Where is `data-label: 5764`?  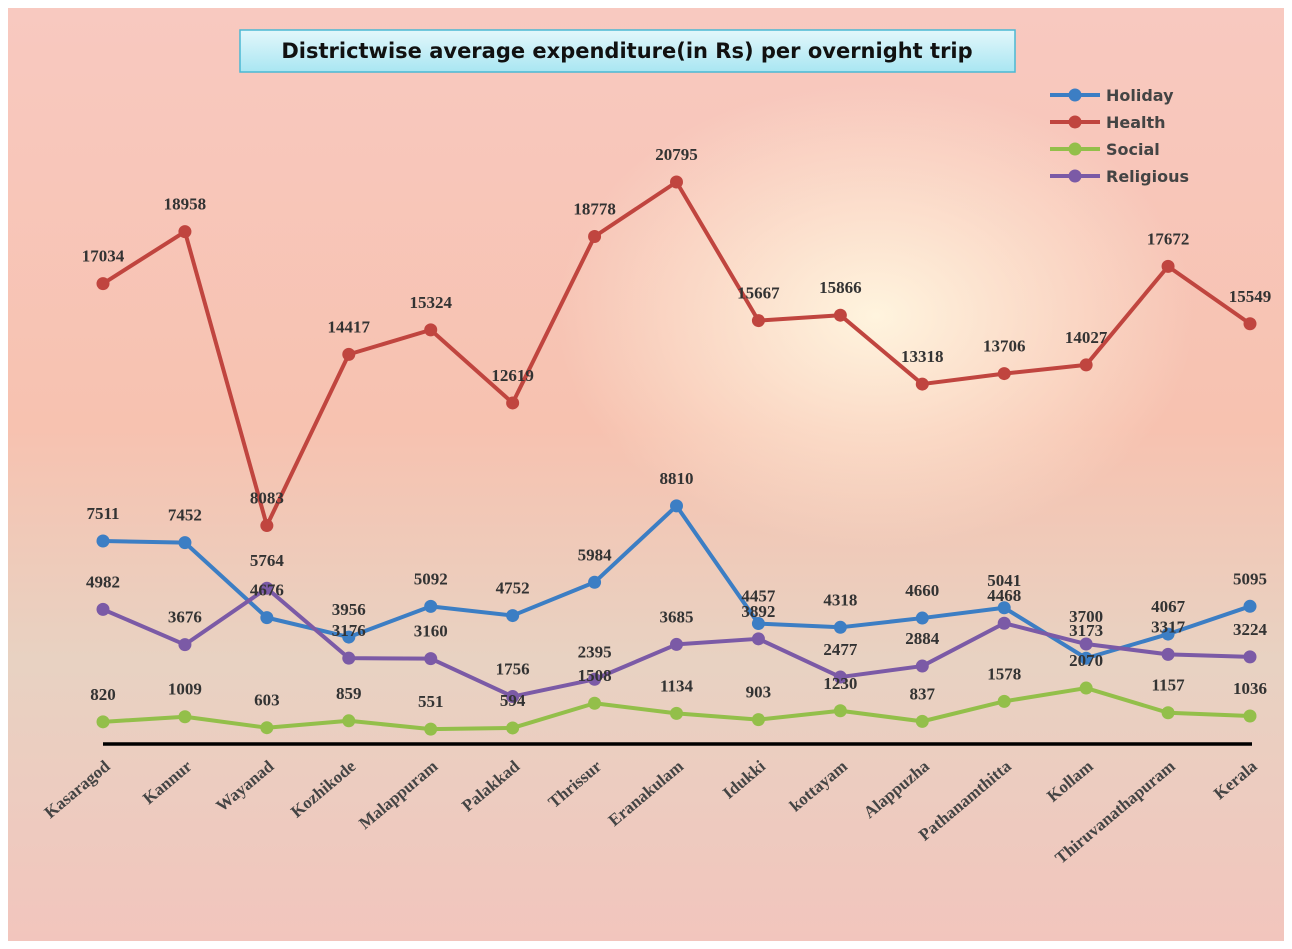 data-label: 5764 is located at coordinates (267, 560).